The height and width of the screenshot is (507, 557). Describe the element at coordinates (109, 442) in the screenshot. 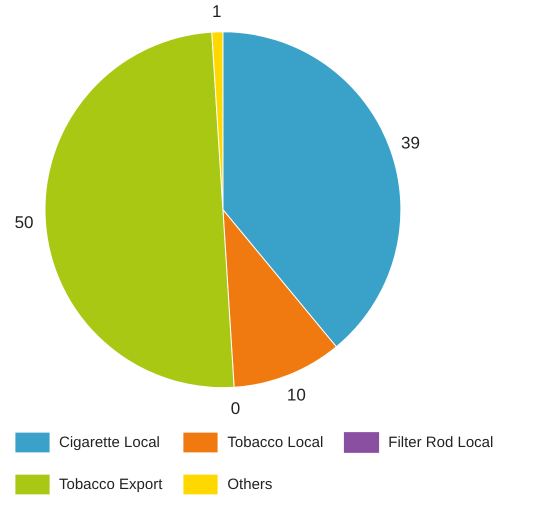

I see `legend-label: Cigarette Local` at that location.